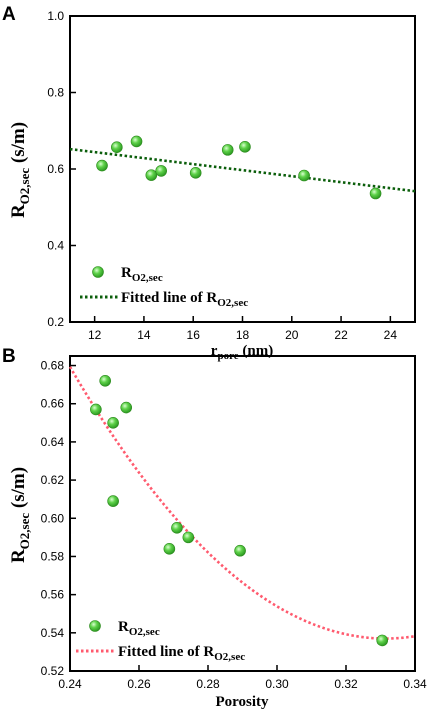  I want to click on y-tick-label-a: 0.6, so click(55, 169).